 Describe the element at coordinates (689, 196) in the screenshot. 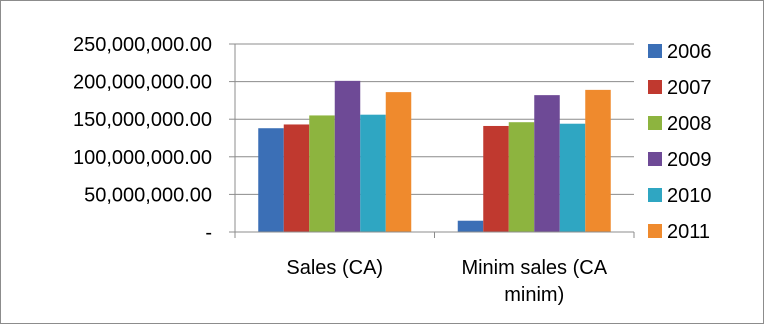

I see `legend-label-2010: 2010` at that location.